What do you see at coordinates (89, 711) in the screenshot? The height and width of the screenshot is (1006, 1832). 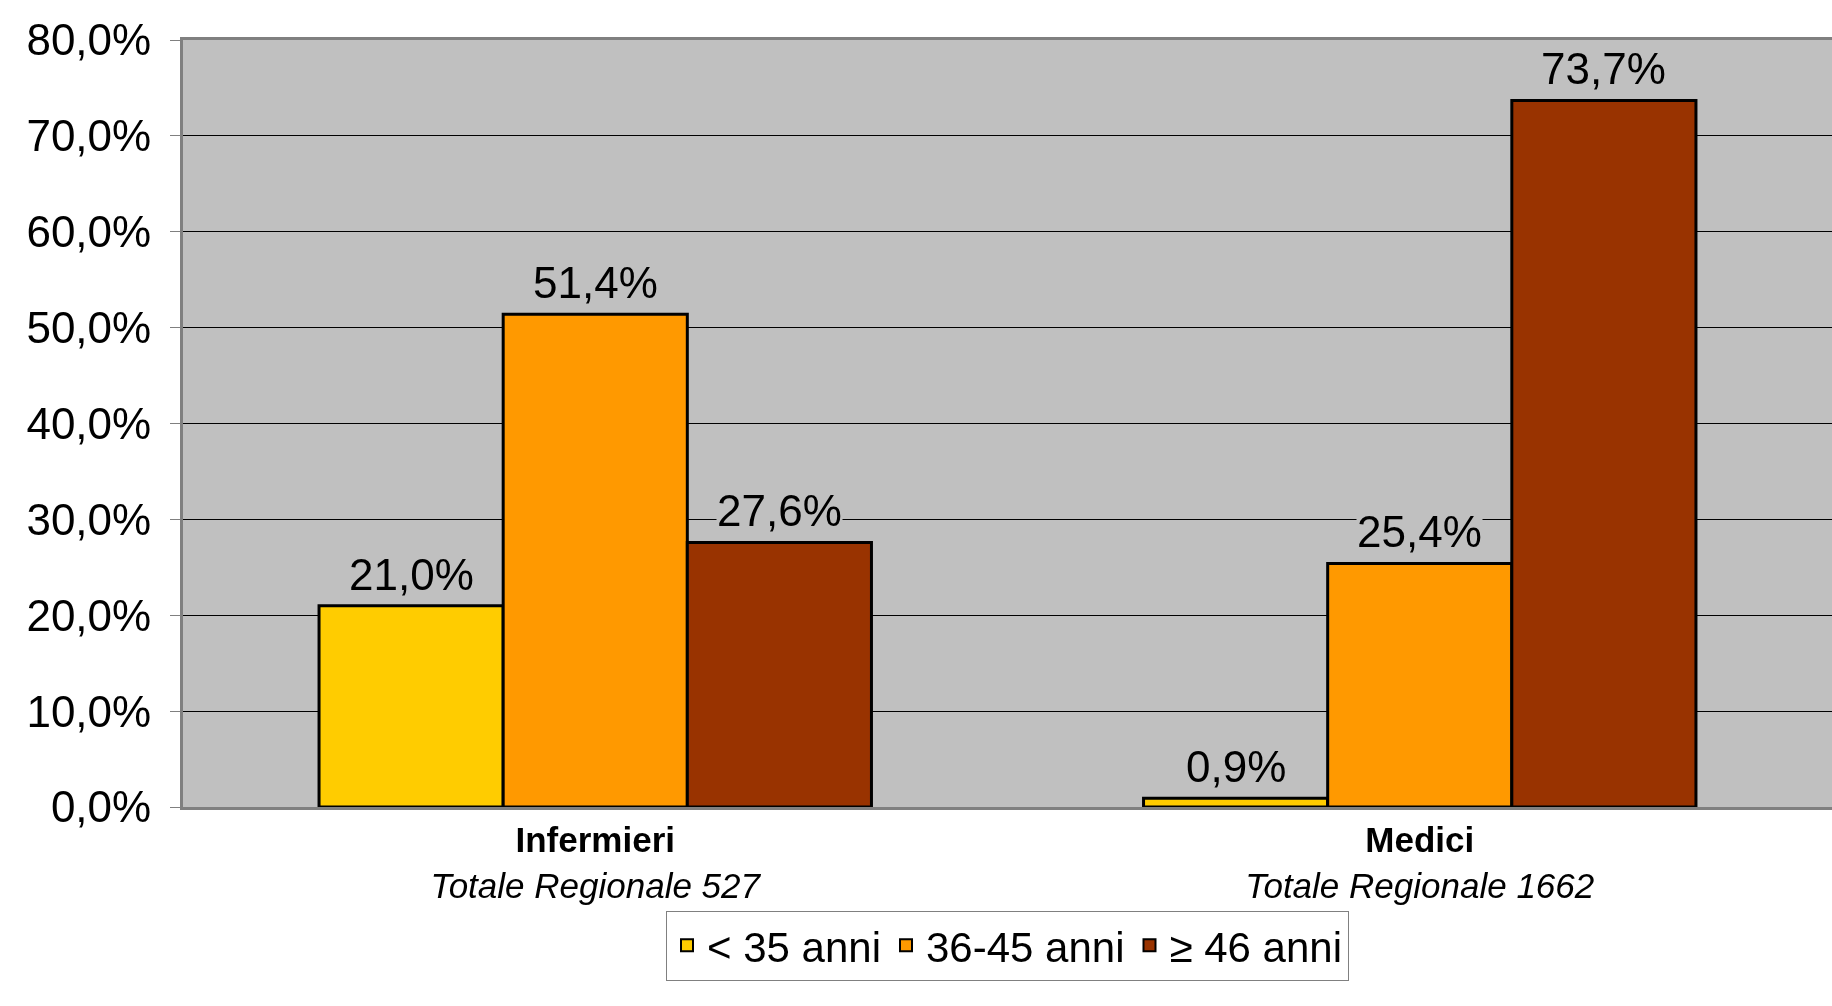 I see `y-tick-label: 10,0%` at bounding box center [89, 711].